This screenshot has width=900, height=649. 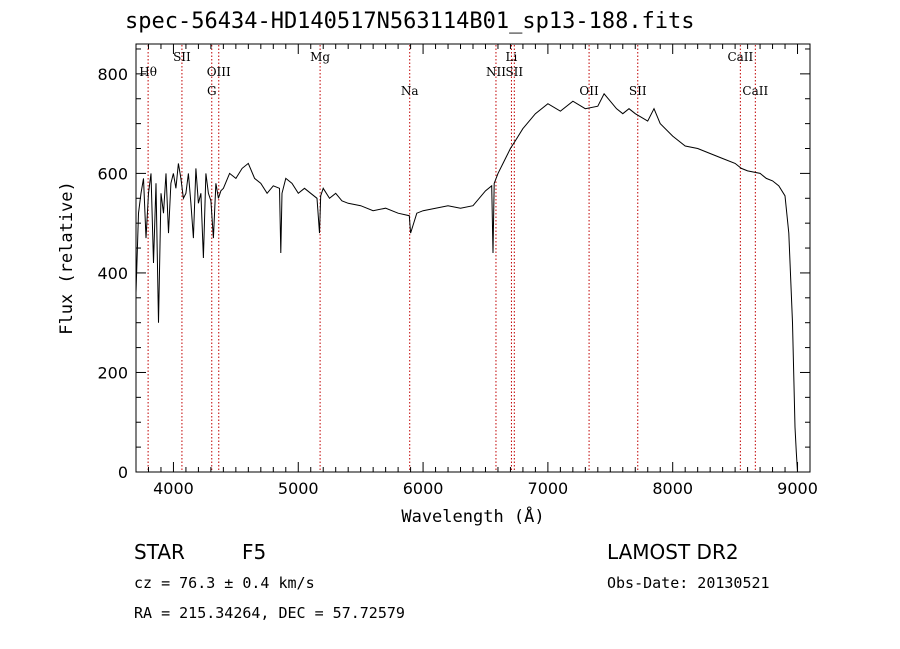 I want to click on object-class: STAR, so click(x=159, y=552).